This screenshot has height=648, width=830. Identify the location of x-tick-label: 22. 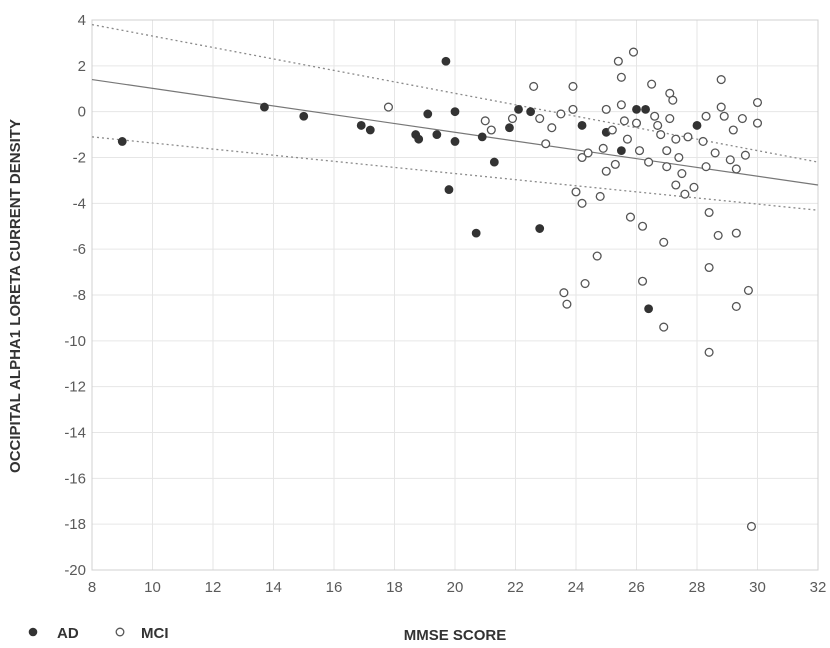
(515, 587).